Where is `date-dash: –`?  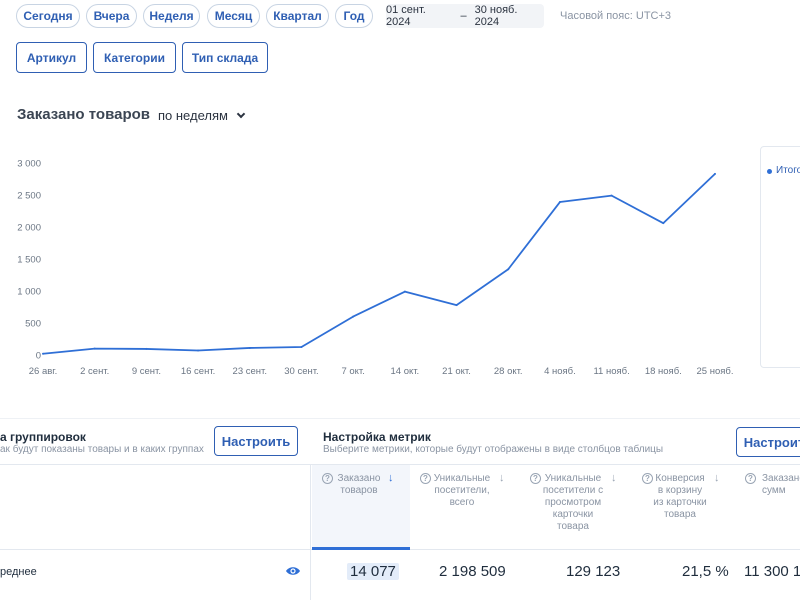
date-dash: – is located at coordinates (463, 16).